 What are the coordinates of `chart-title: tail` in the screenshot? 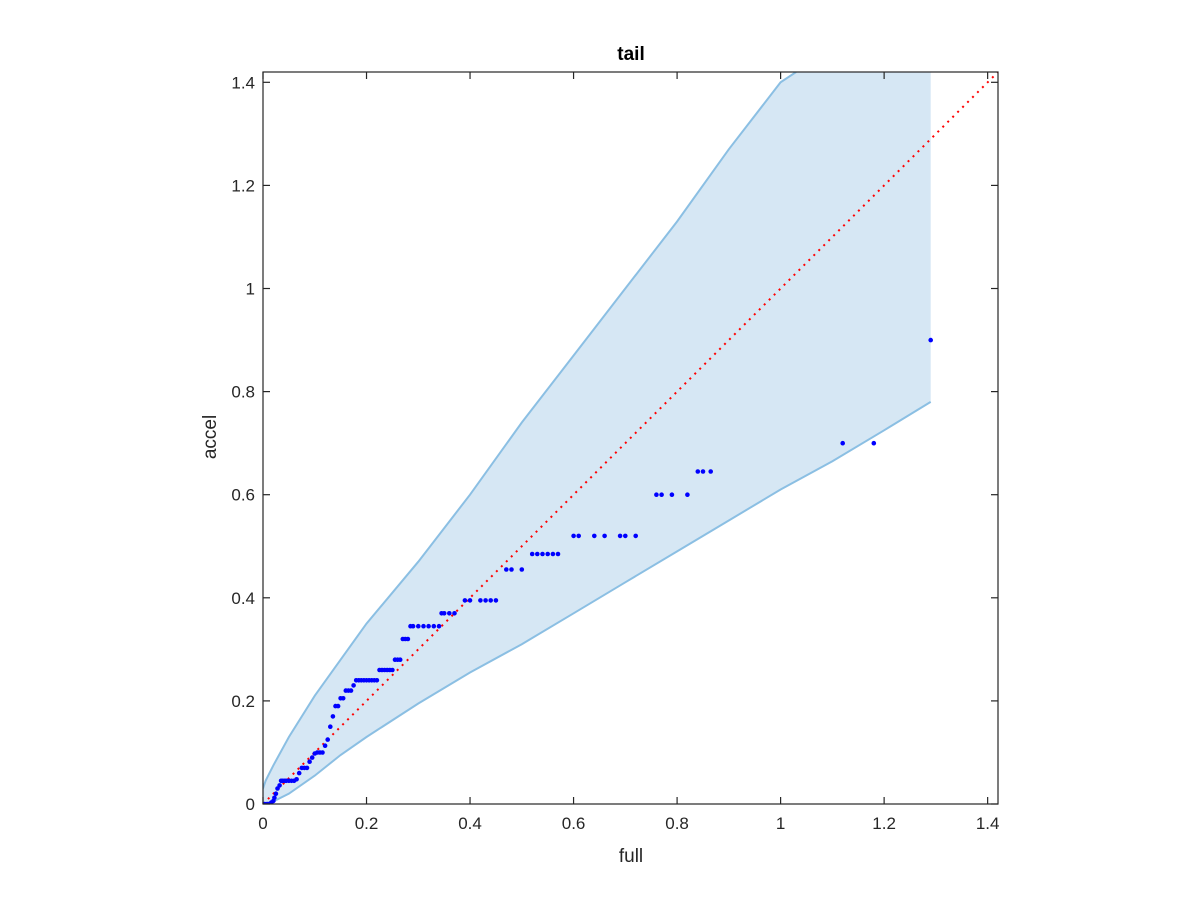 It's located at (630, 54).